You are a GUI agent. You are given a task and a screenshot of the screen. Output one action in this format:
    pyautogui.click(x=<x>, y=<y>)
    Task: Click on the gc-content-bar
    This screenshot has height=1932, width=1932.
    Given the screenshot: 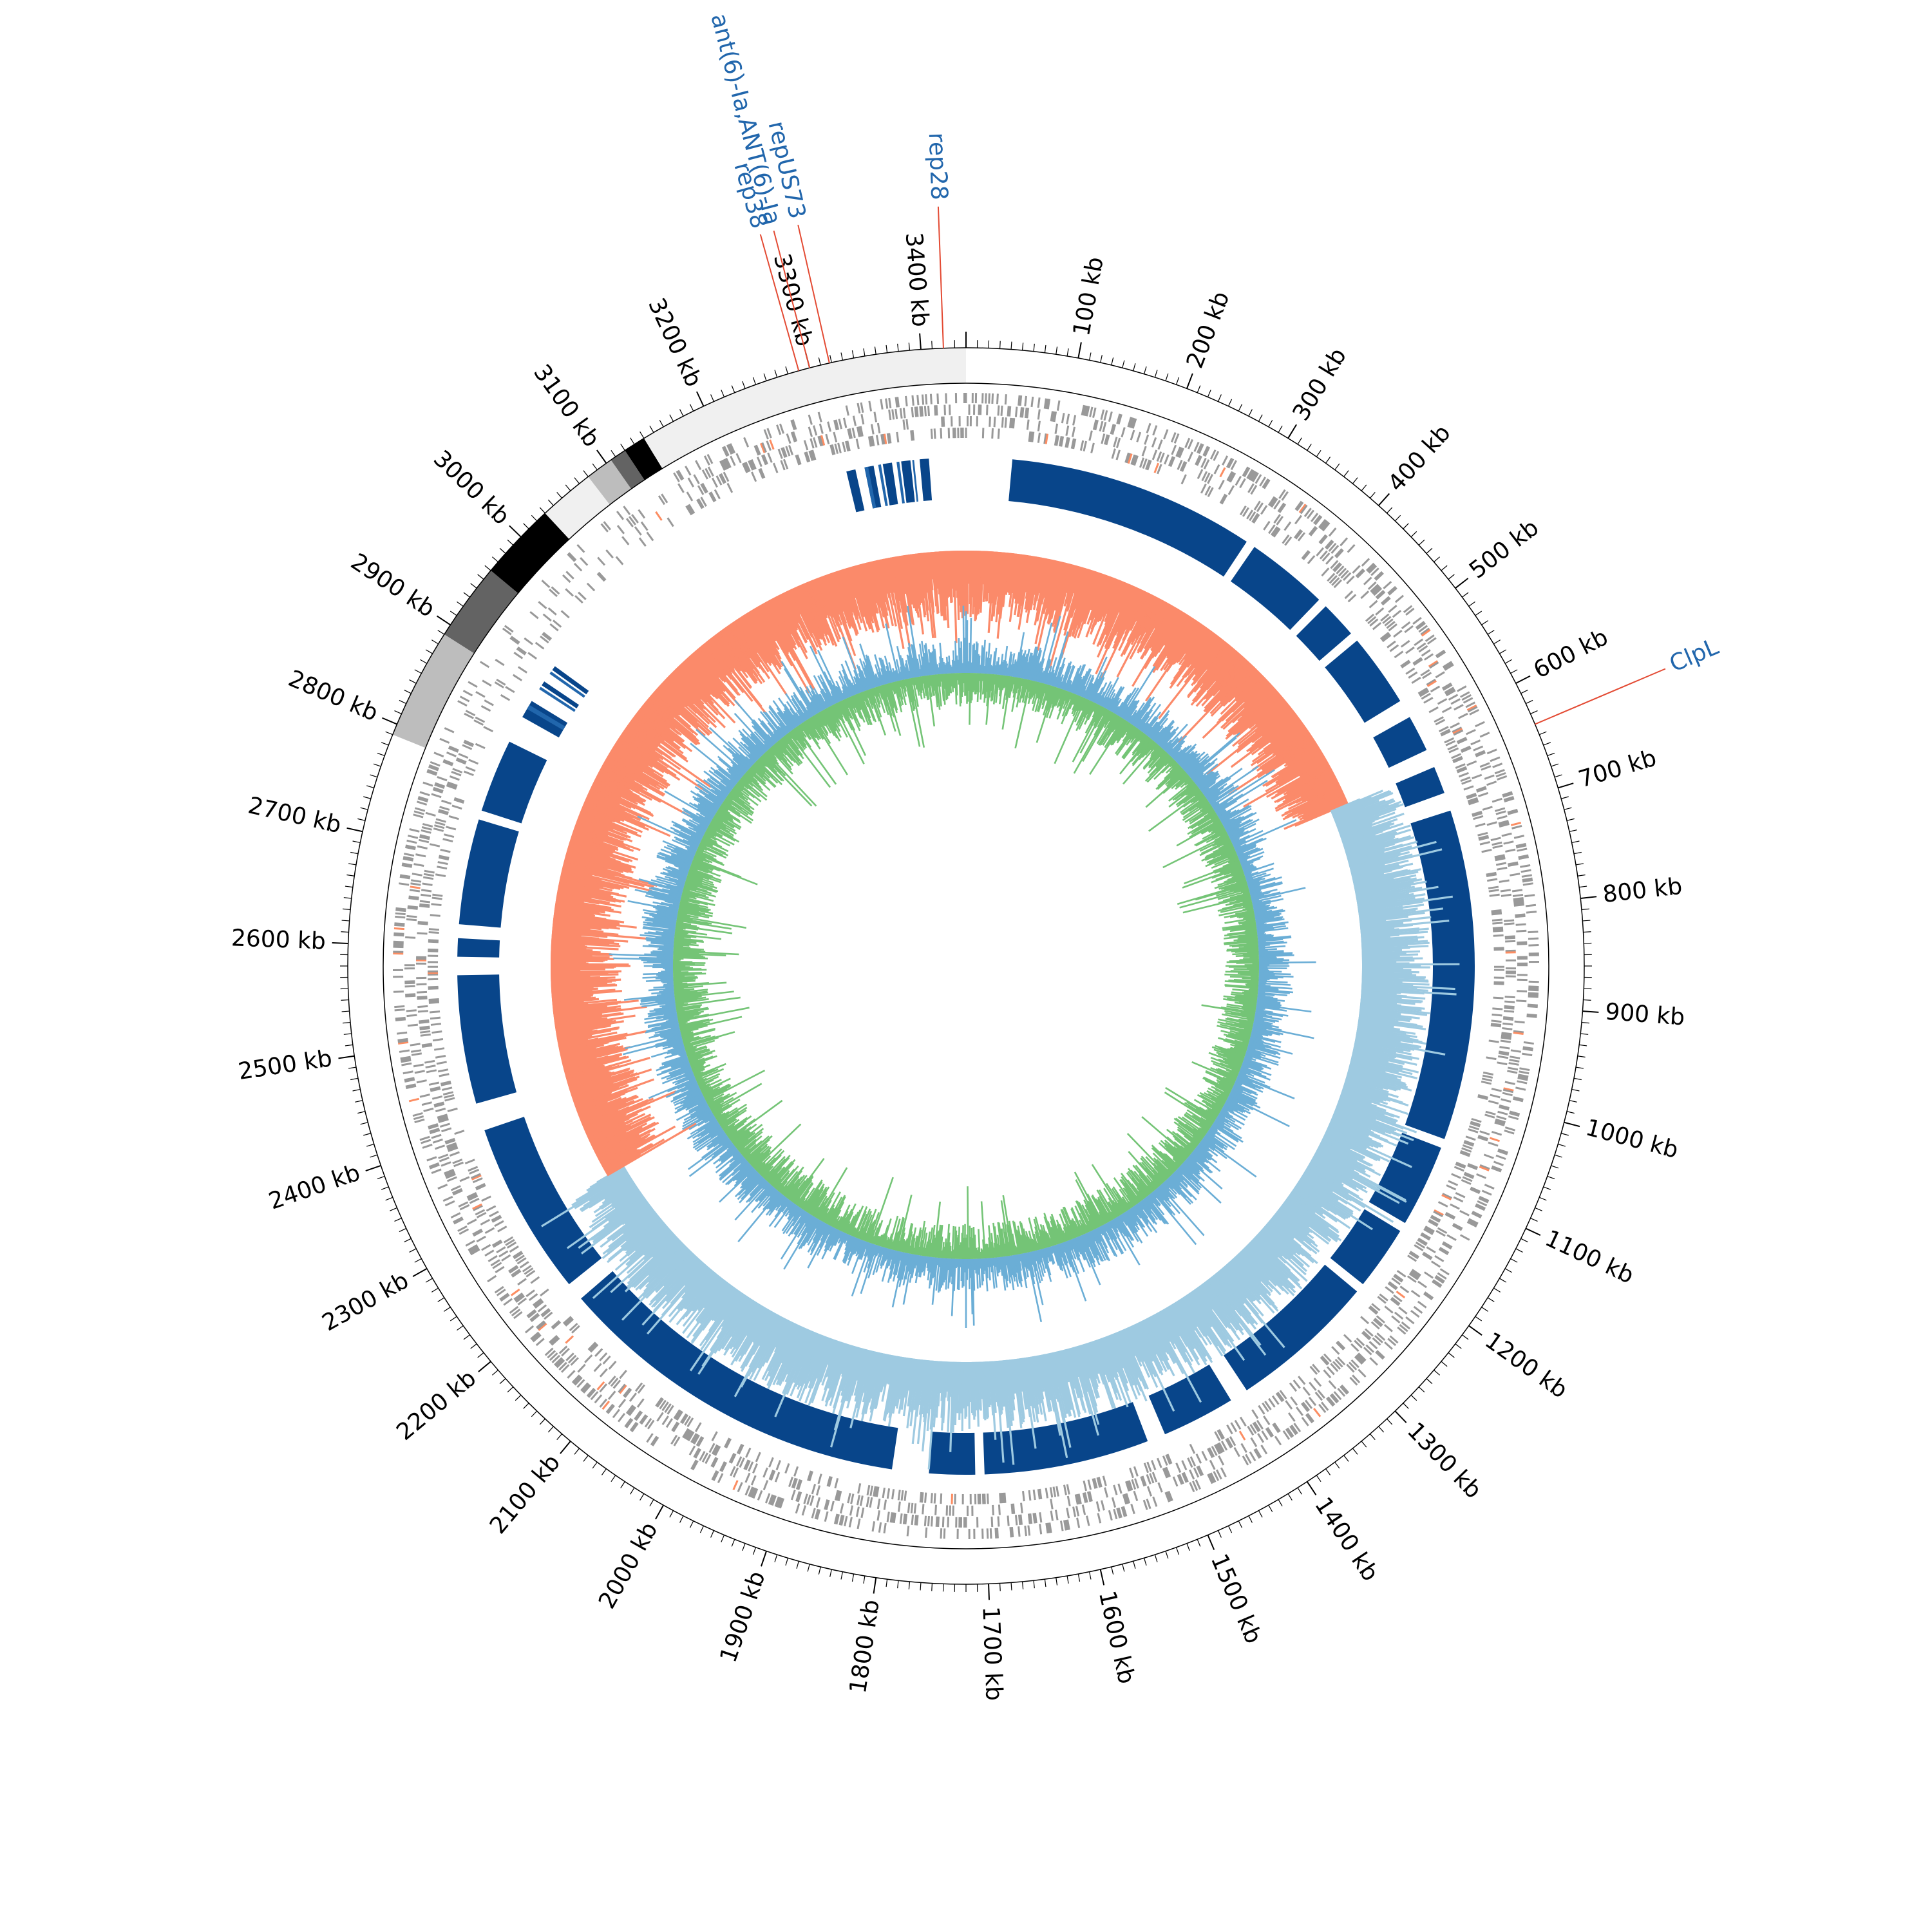 What is the action you would take?
    pyautogui.click(x=970, y=658)
    